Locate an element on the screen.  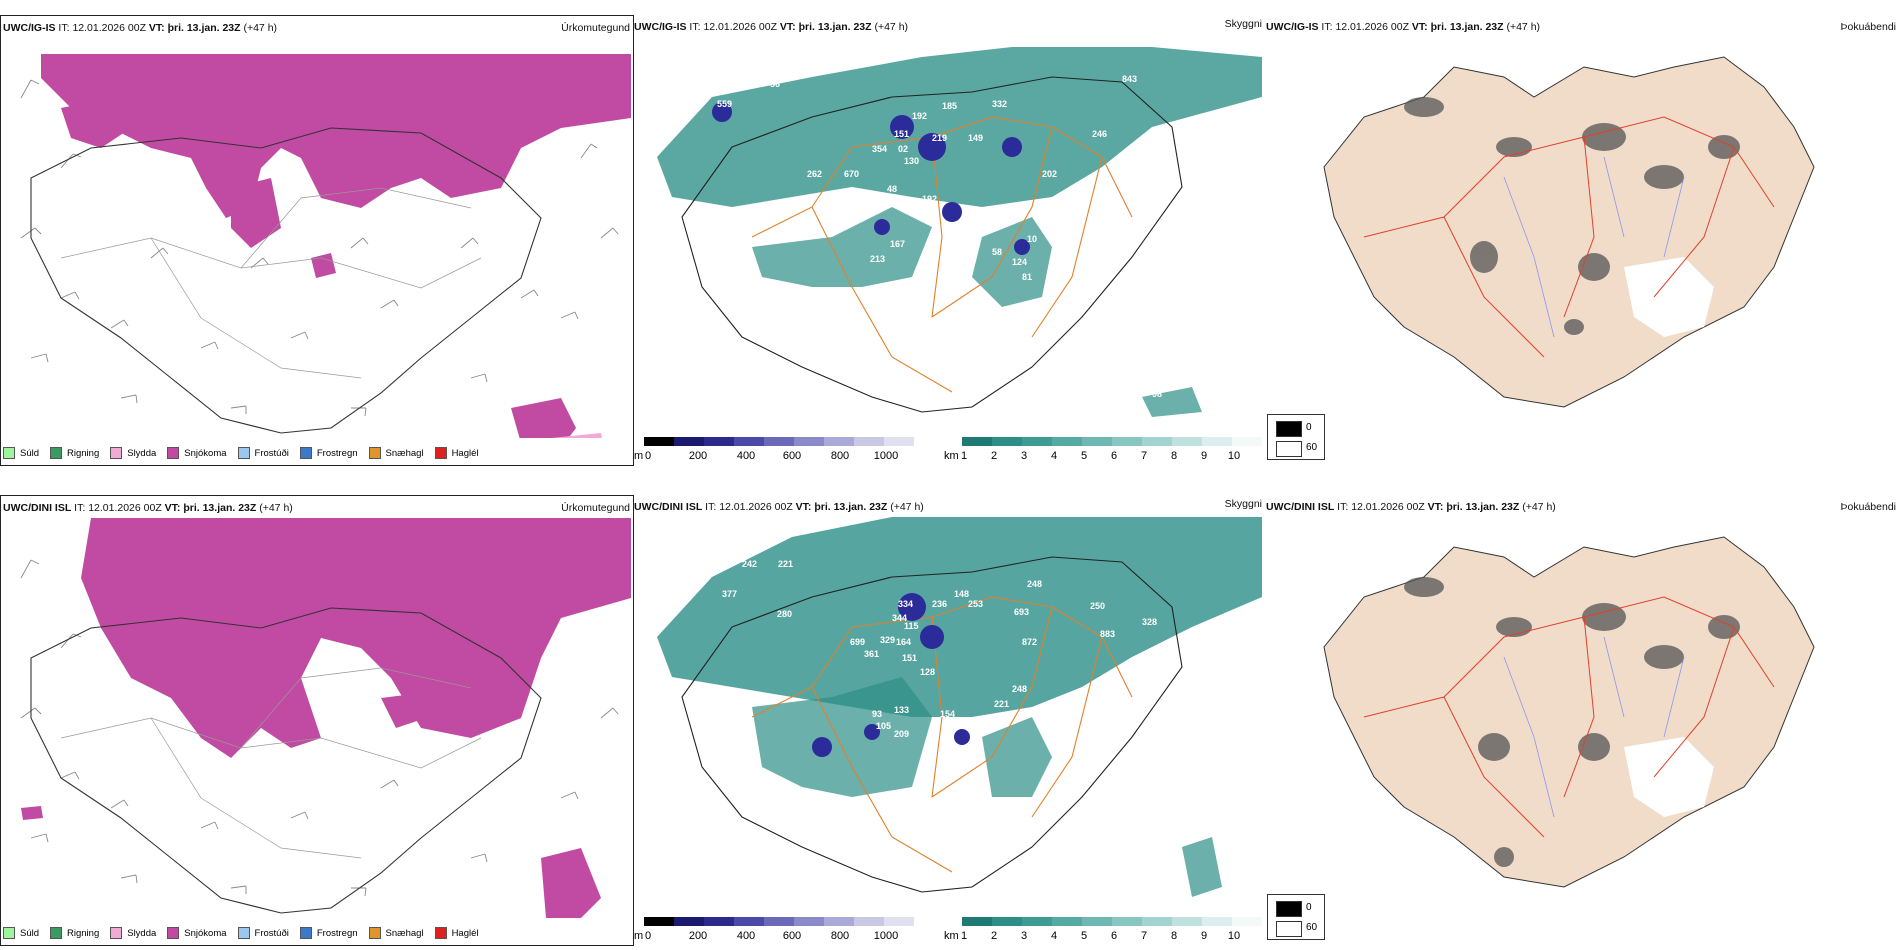
vis-label: 209 is located at coordinates (901, 734).